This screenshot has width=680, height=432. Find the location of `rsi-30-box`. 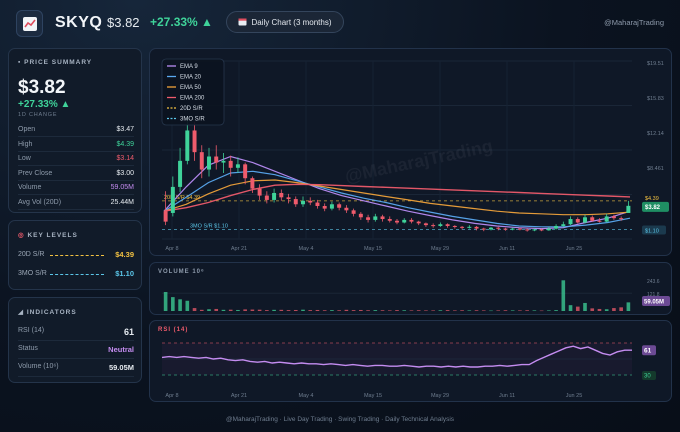

rsi-30-box is located at coordinates (649, 375).